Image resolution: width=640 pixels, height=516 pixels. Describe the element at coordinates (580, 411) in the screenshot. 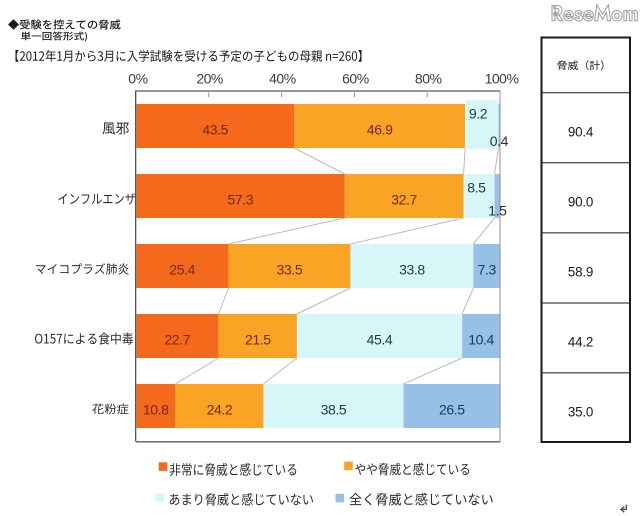

I see `svg-text: 35.0` at that location.